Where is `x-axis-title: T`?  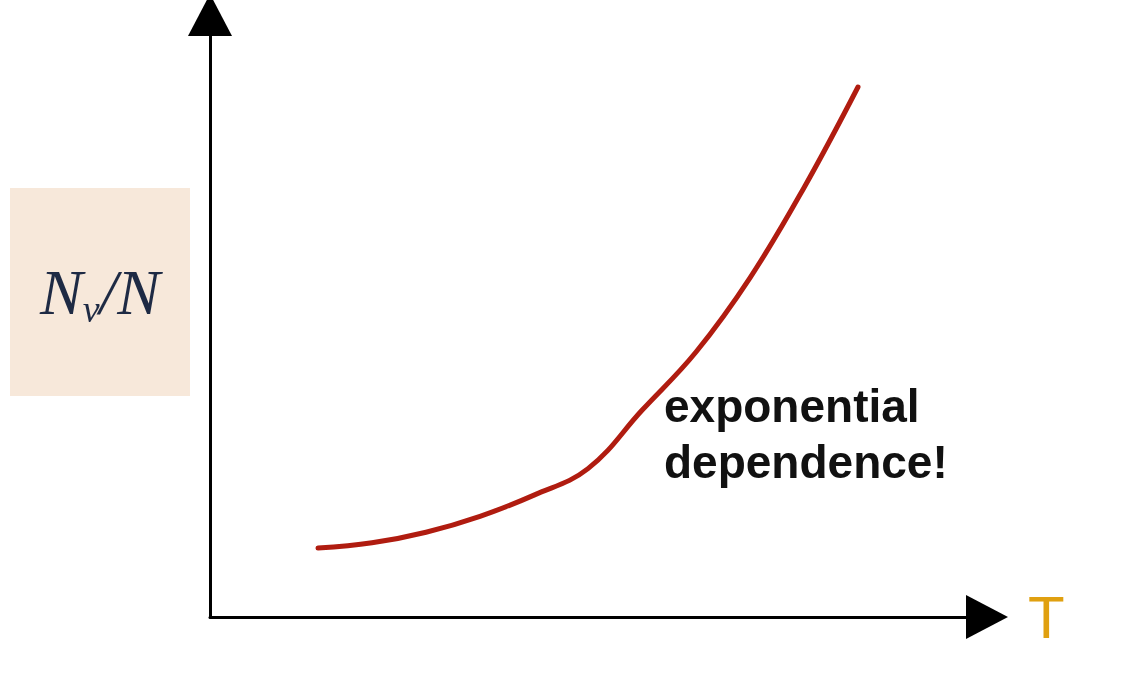 x-axis-title: T is located at coordinates (1046, 617).